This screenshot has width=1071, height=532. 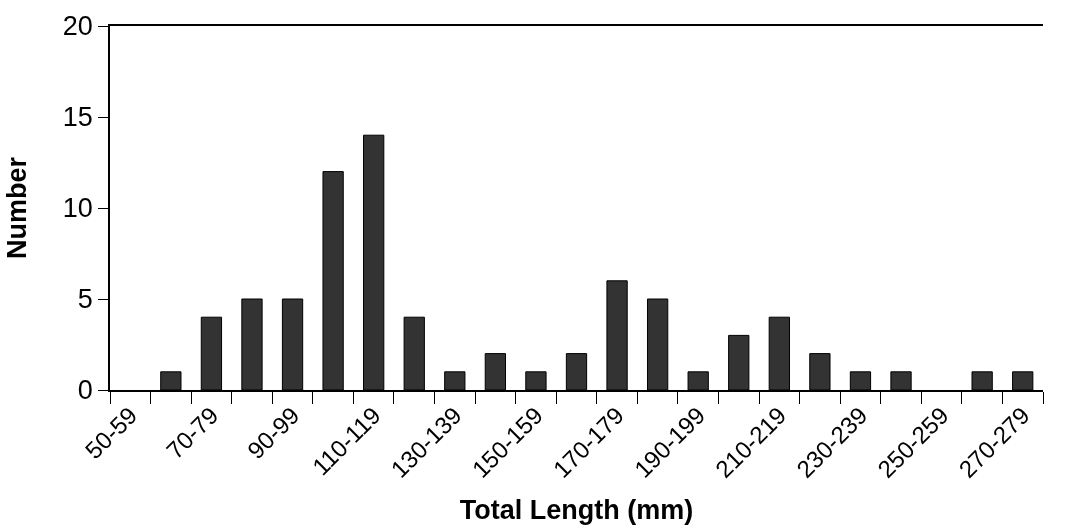 I want to click on y-tick-label: 5, so click(x=85, y=299).